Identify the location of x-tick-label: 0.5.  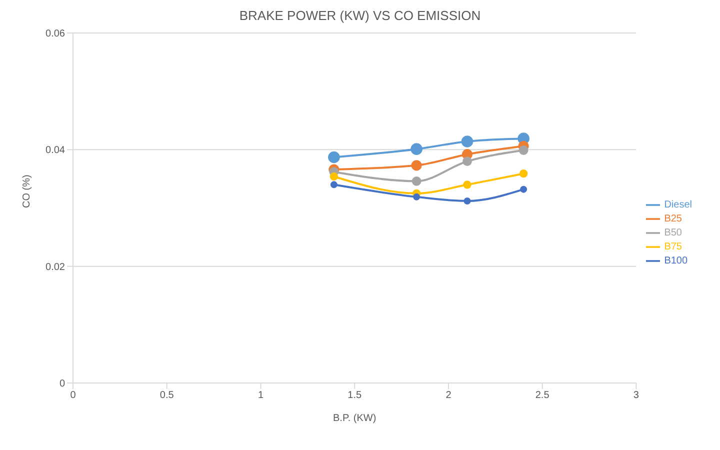
(167, 396).